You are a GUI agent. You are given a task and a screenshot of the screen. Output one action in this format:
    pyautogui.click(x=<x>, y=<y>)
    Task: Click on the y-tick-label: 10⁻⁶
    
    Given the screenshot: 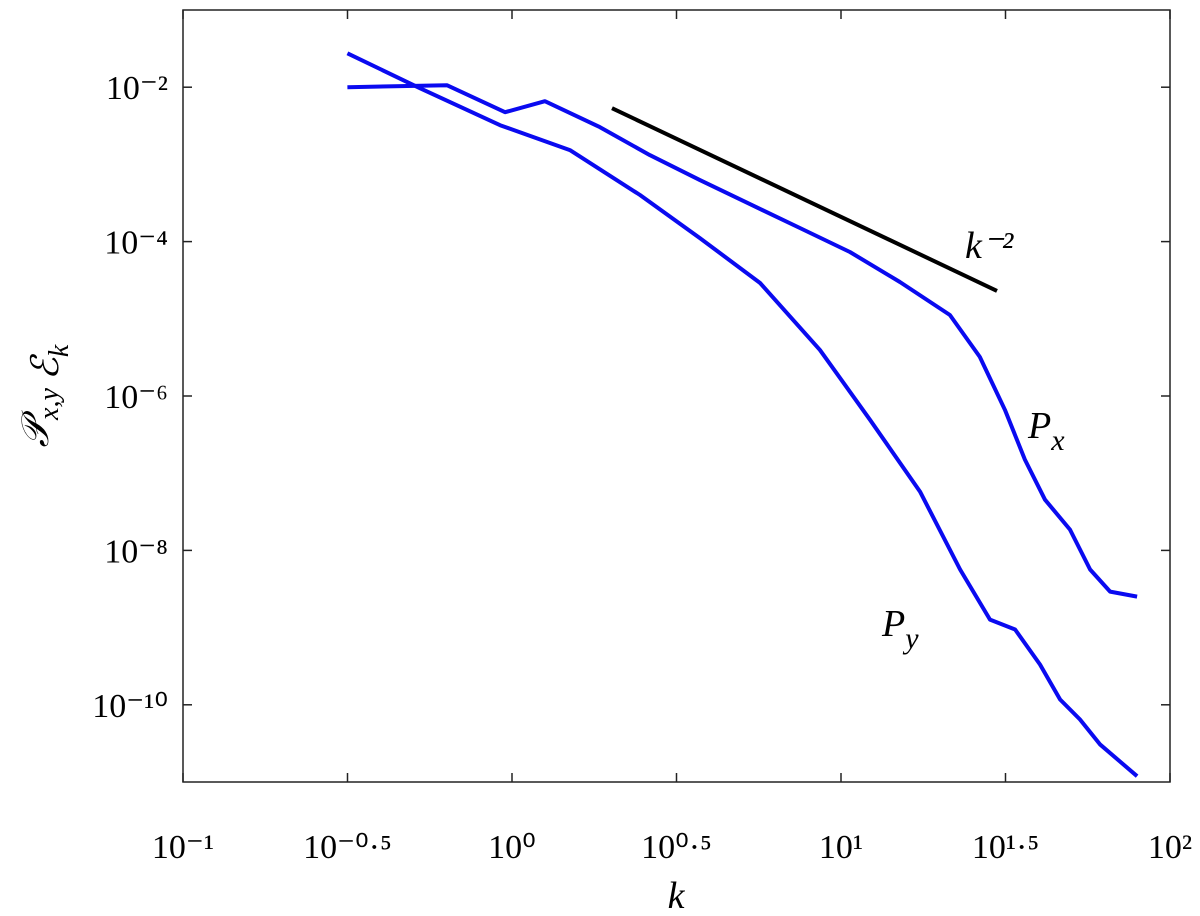 What is the action you would take?
    pyautogui.click(x=136, y=397)
    